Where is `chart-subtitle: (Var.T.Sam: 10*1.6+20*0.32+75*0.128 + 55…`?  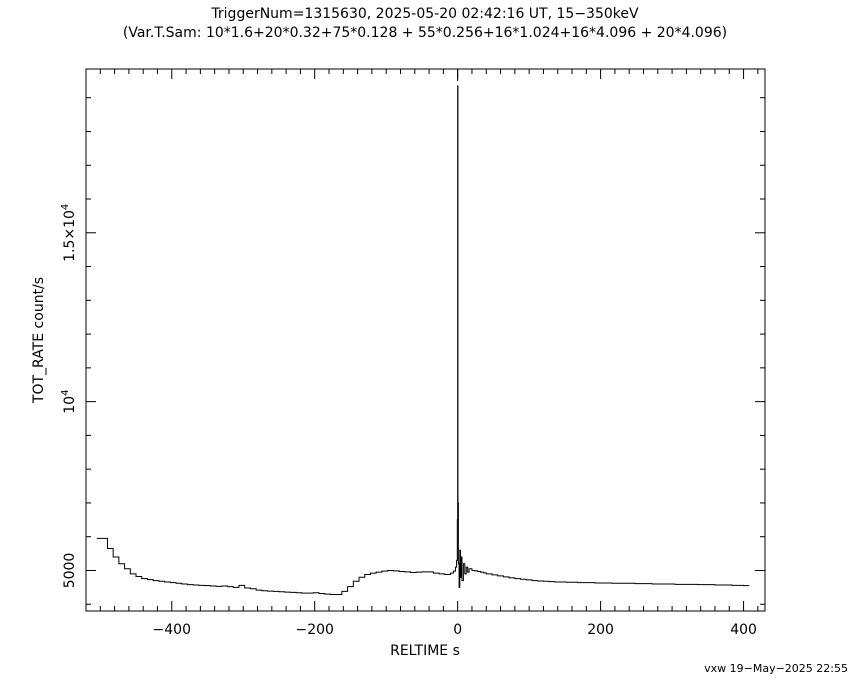
chart-subtitle: (Var.T.Sam: 10*1.6+20*0.32+75*0.128 + 55… is located at coordinates (425, 33).